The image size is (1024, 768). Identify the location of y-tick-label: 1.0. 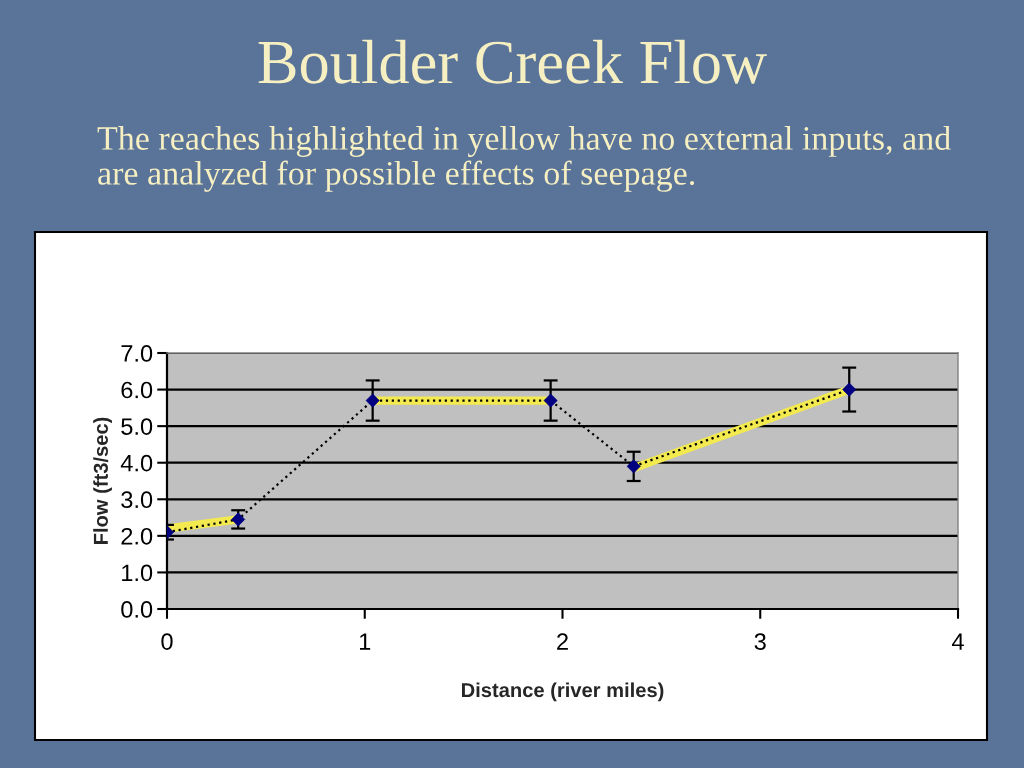
(137, 573).